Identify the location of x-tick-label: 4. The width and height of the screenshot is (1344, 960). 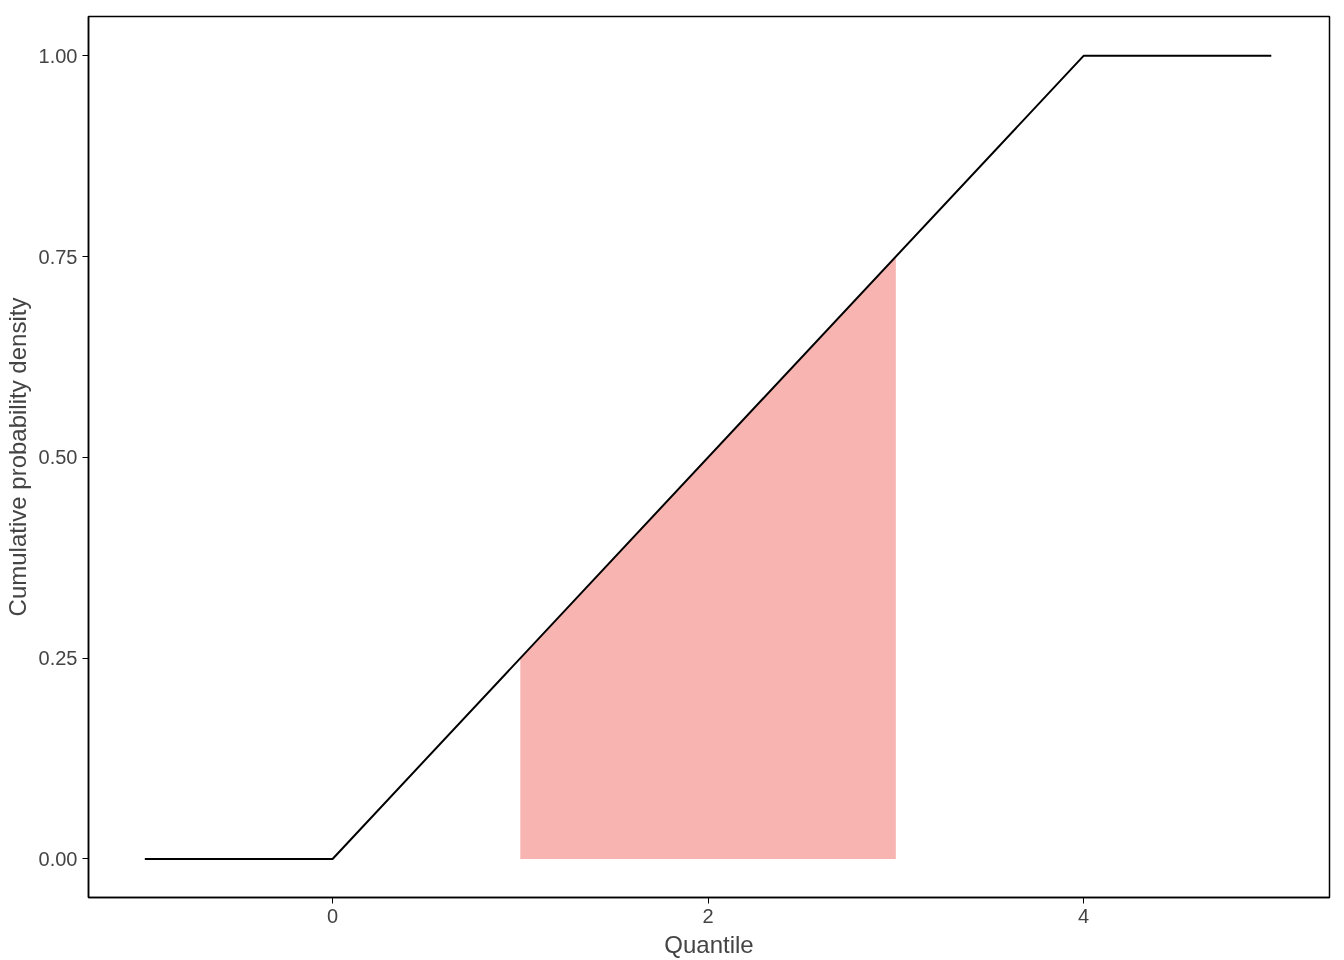
(1083, 915).